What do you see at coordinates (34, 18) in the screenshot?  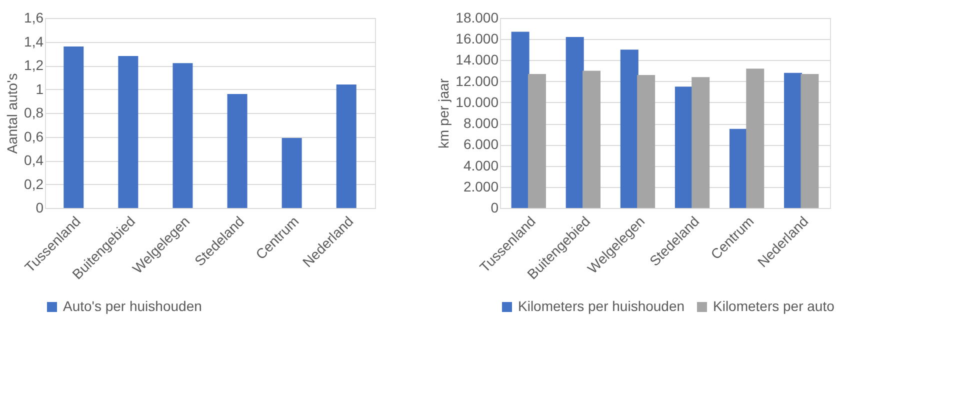 I see `y-tick-label: 1,6` at bounding box center [34, 18].